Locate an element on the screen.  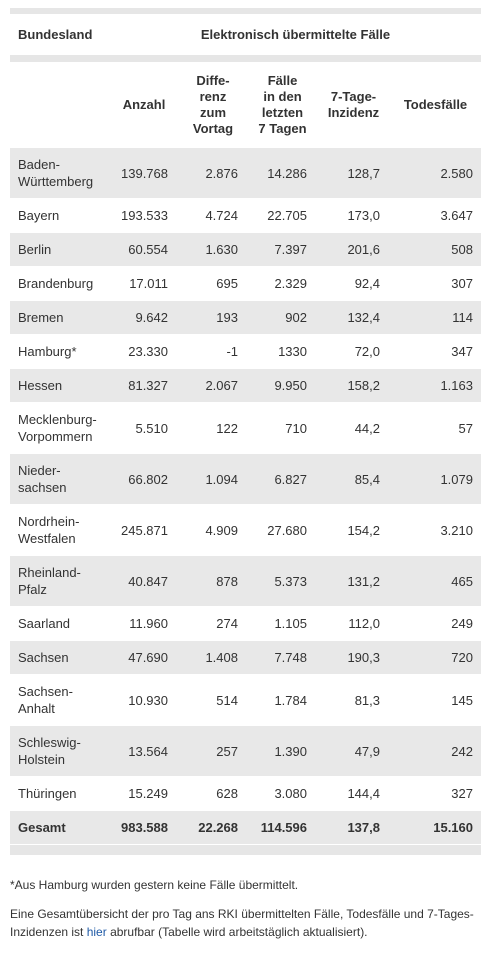
table-cell: 14.286 is located at coordinates (287, 173).